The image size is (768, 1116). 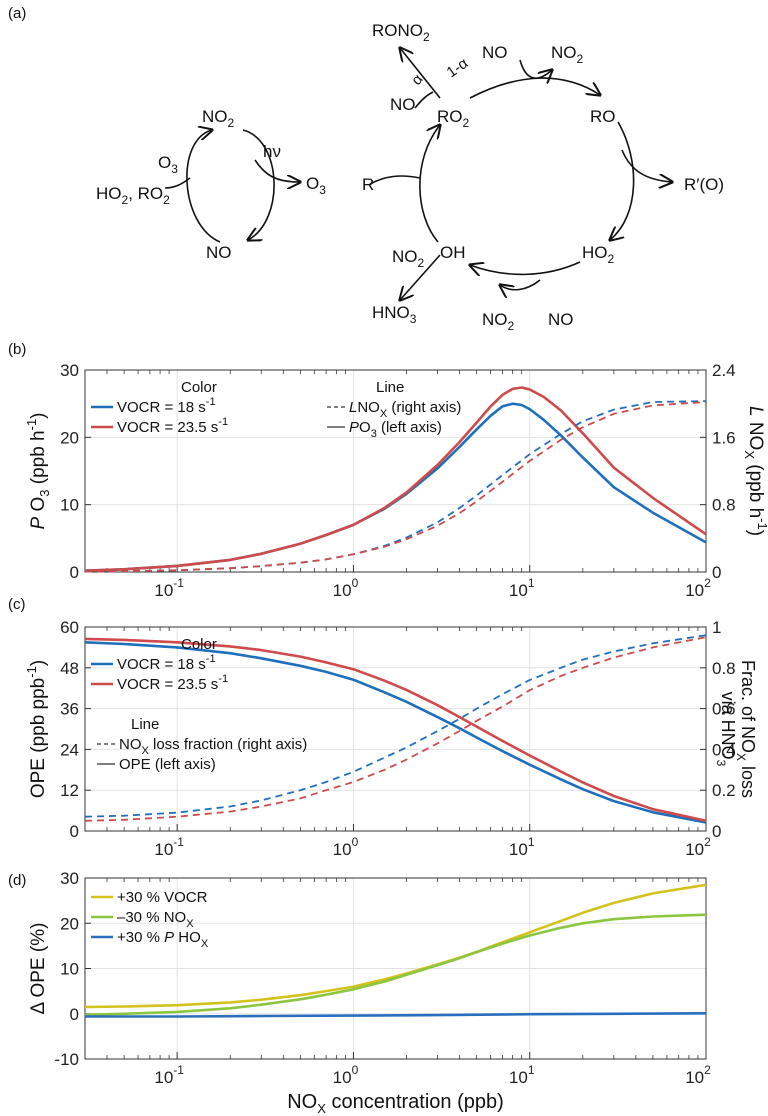 What do you see at coordinates (603, 116) in the screenshot?
I see `label-ro: RO` at bounding box center [603, 116].